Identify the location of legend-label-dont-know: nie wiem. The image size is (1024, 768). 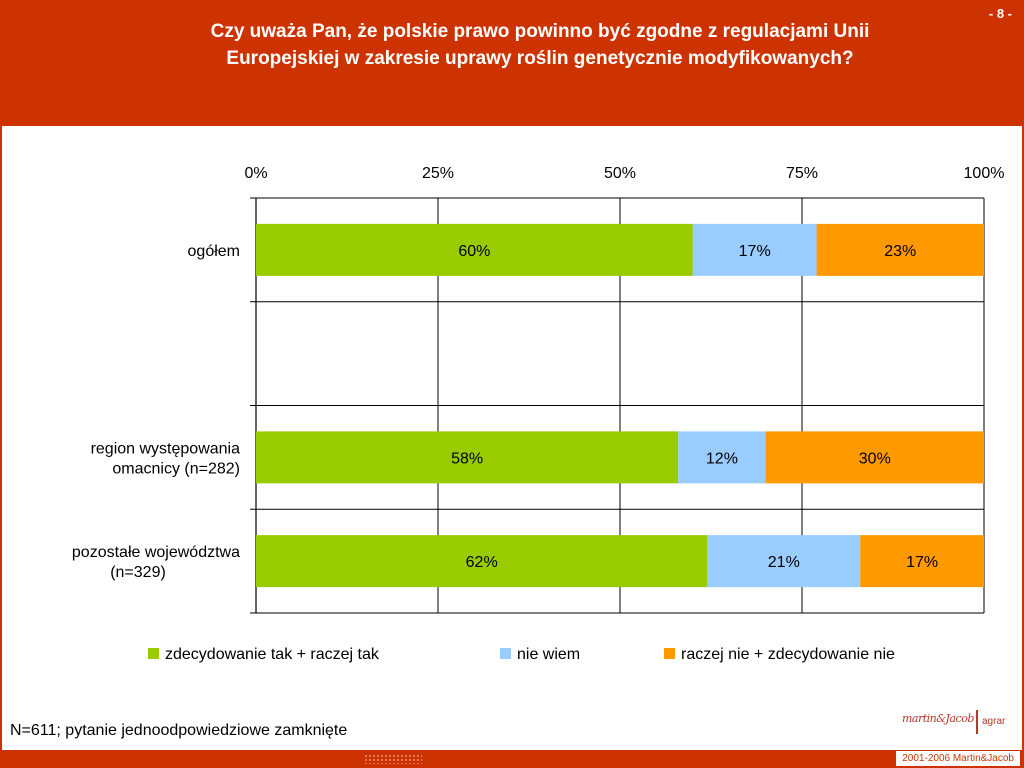
(549, 654).